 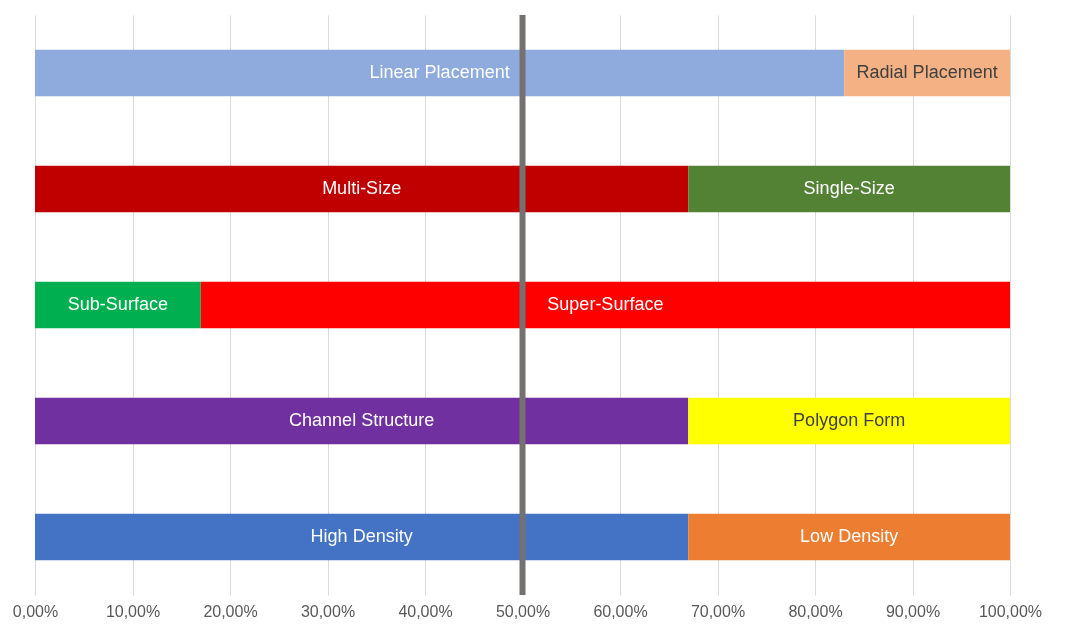 What do you see at coordinates (718, 611) in the screenshot?
I see `x-tick-label: 70,00%` at bounding box center [718, 611].